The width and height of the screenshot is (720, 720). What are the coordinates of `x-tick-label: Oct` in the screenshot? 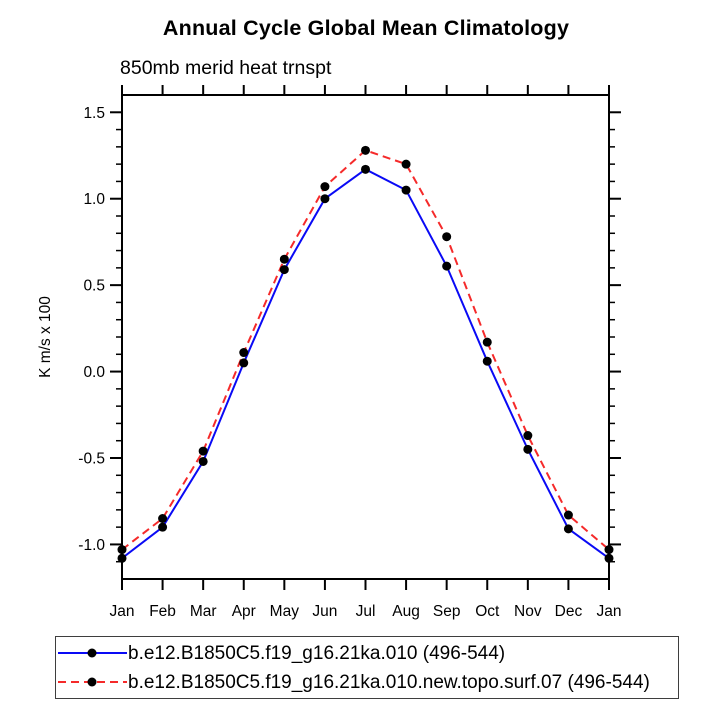 It's located at (487, 611).